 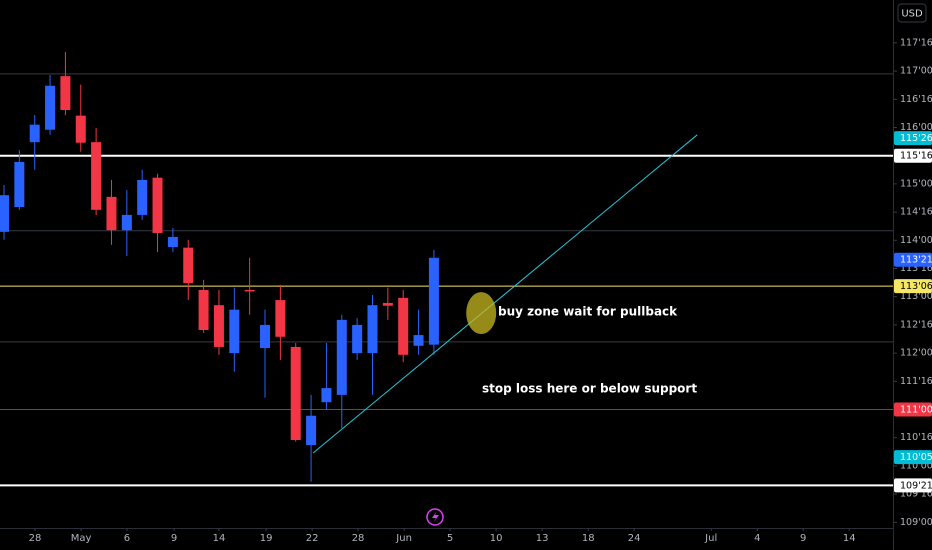 What do you see at coordinates (916, 437) in the screenshot?
I see `y-tick-label: 110'16` at bounding box center [916, 437].